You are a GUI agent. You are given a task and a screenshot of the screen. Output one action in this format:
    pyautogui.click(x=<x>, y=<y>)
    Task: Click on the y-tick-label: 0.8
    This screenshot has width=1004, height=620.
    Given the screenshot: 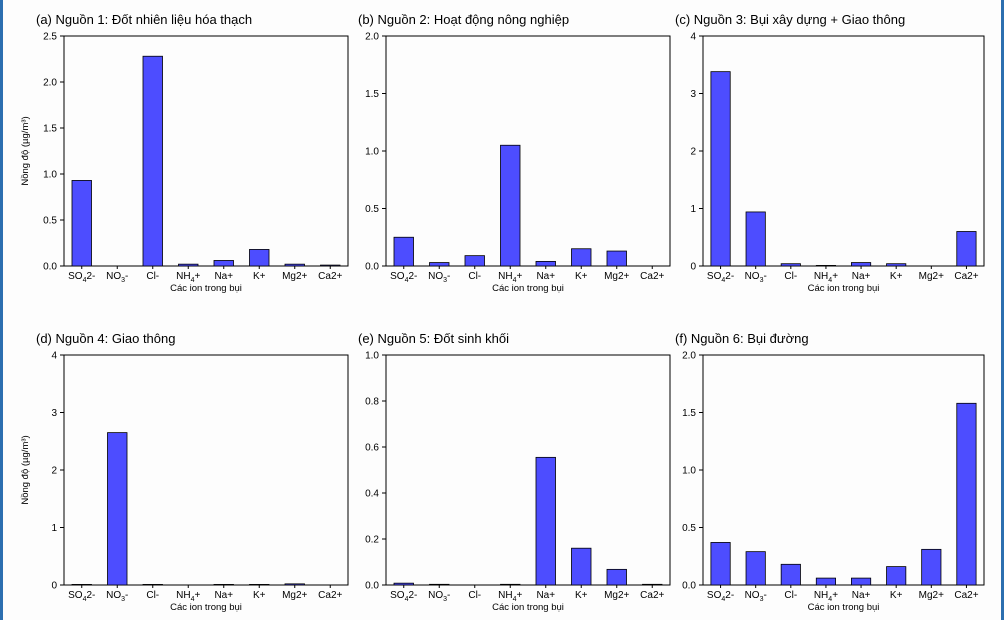 What is the action you would take?
    pyautogui.click(x=372, y=402)
    